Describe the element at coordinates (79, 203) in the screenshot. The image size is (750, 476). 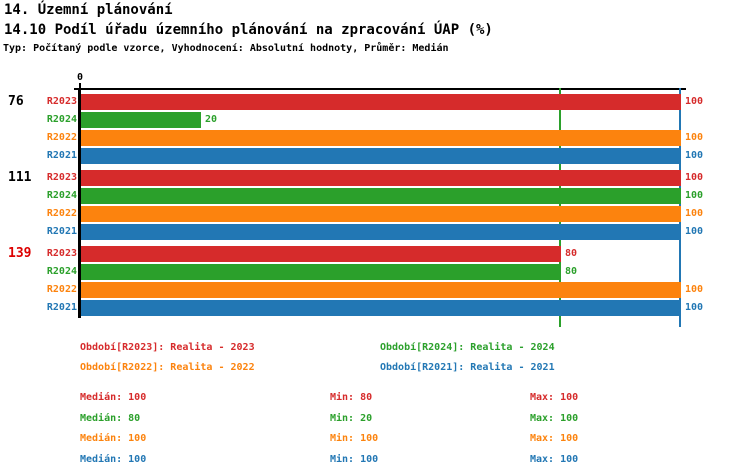
I see `y-axis-line` at that location.